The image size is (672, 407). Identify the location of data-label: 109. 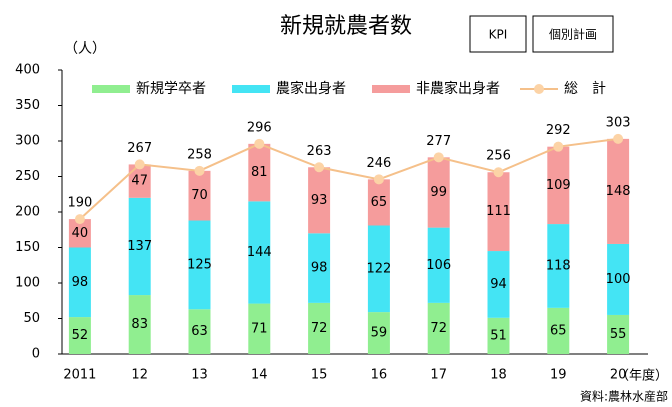
(558, 185).